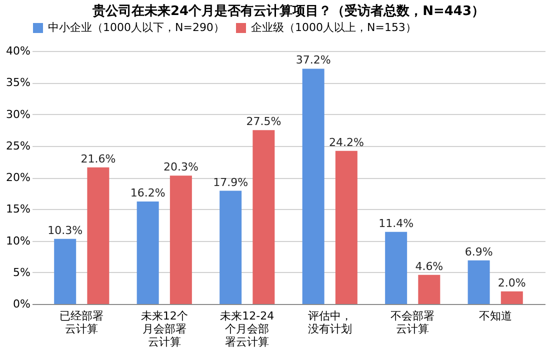 The image size is (550, 352). I want to click on x-tick-label: 不知道, so click(495, 316).